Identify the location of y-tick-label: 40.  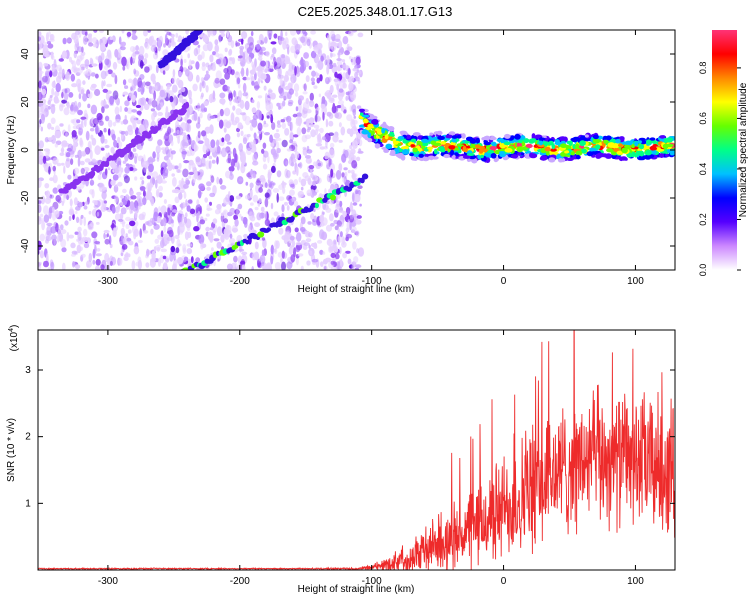
(25, 54).